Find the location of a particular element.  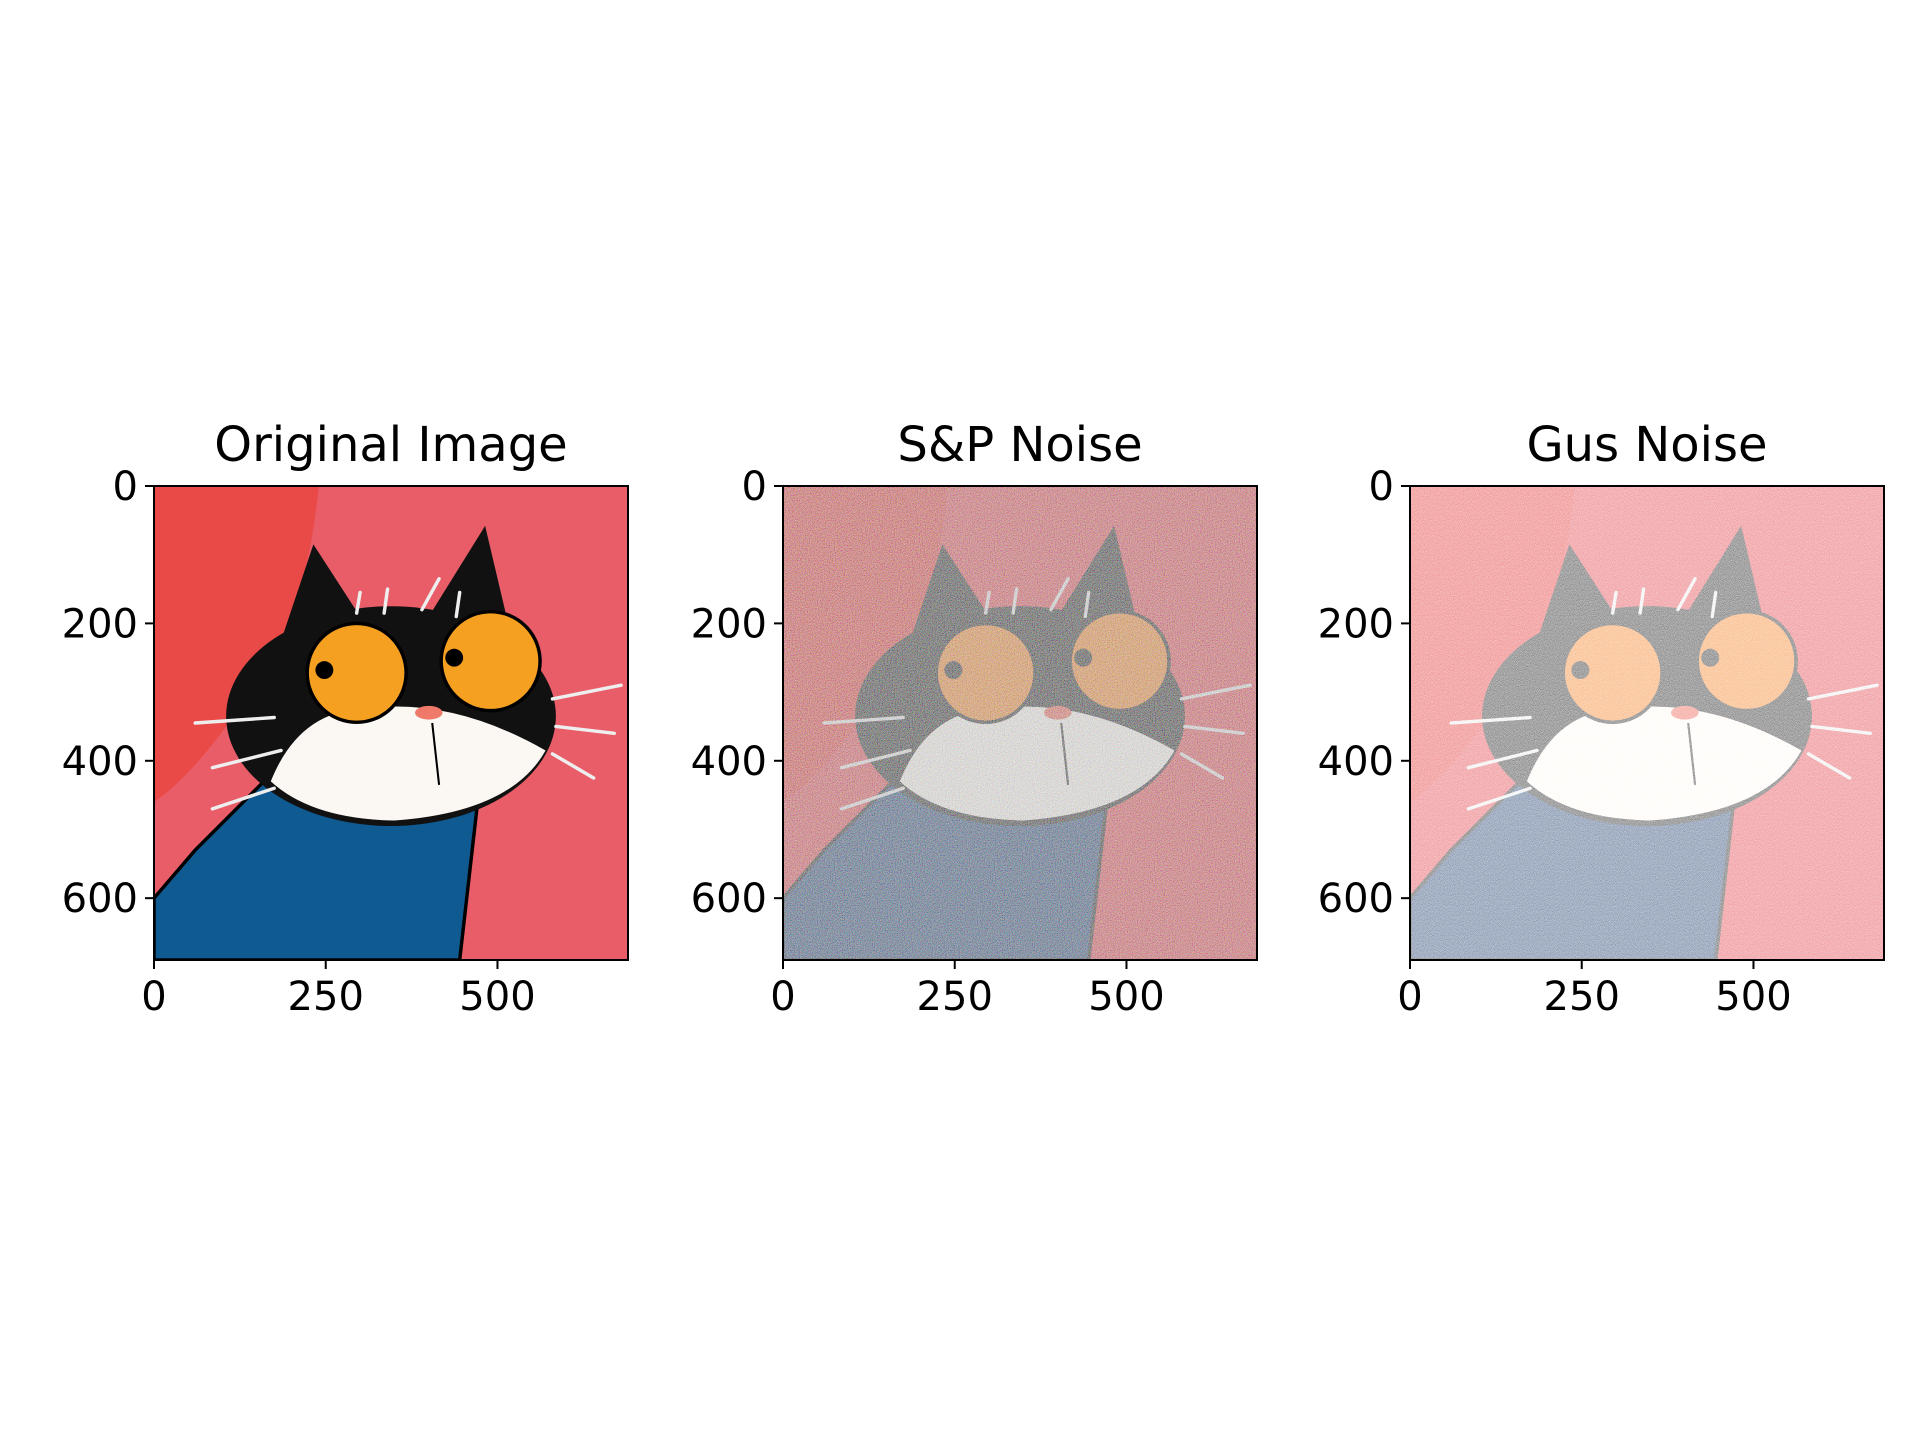

panel-title: Gus Noise is located at coordinates (1646, 445).